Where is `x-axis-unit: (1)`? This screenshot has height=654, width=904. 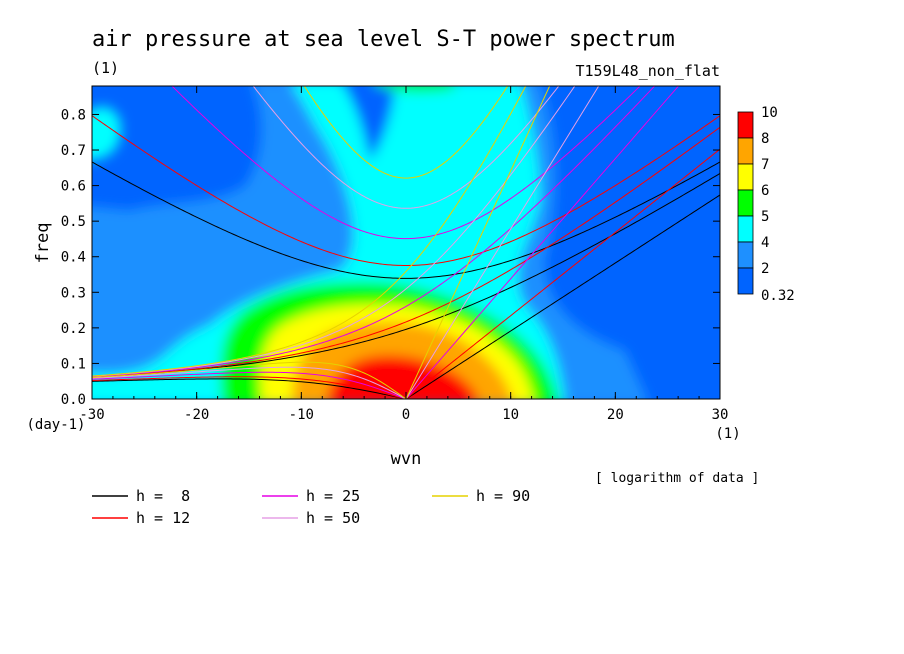 x-axis-unit: (1) is located at coordinates (727, 434).